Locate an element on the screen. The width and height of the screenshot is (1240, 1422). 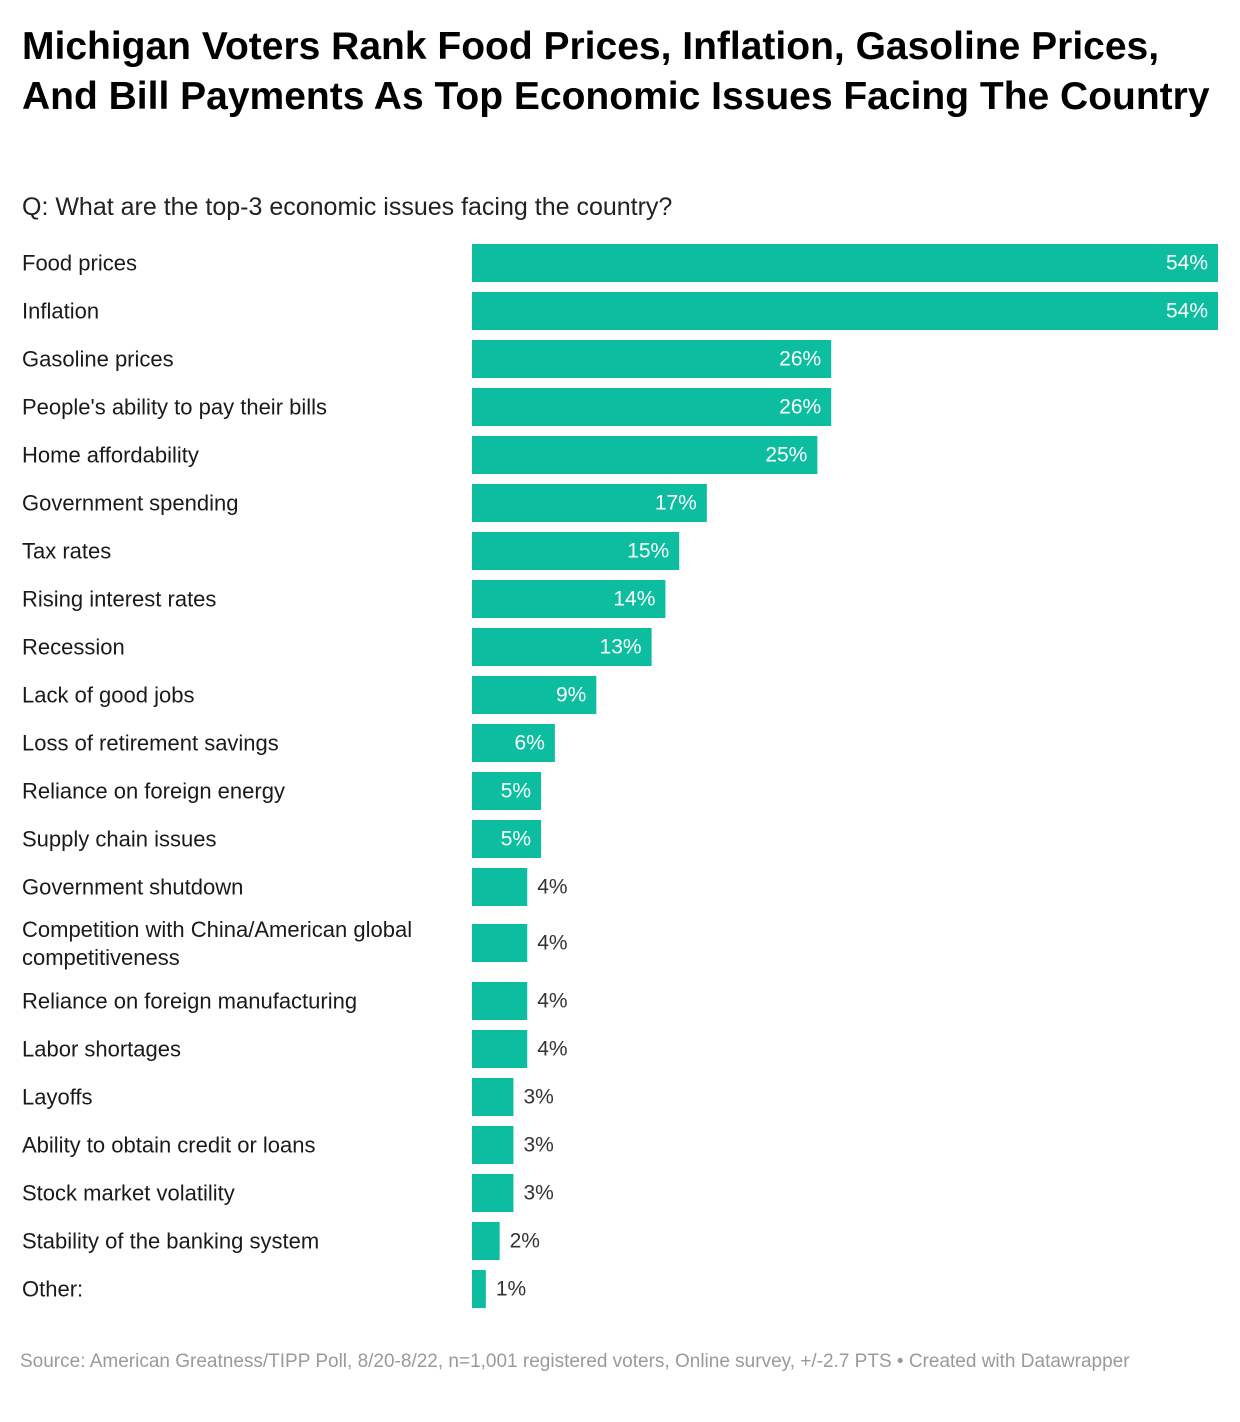
category-label: Reliance on foreign manufacturing is located at coordinates (189, 1001).